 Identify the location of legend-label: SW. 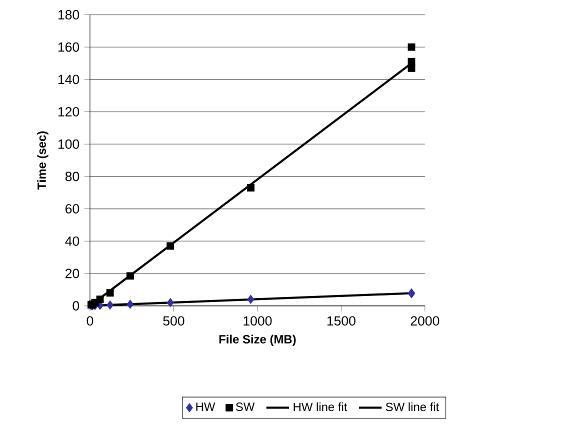
(245, 407).